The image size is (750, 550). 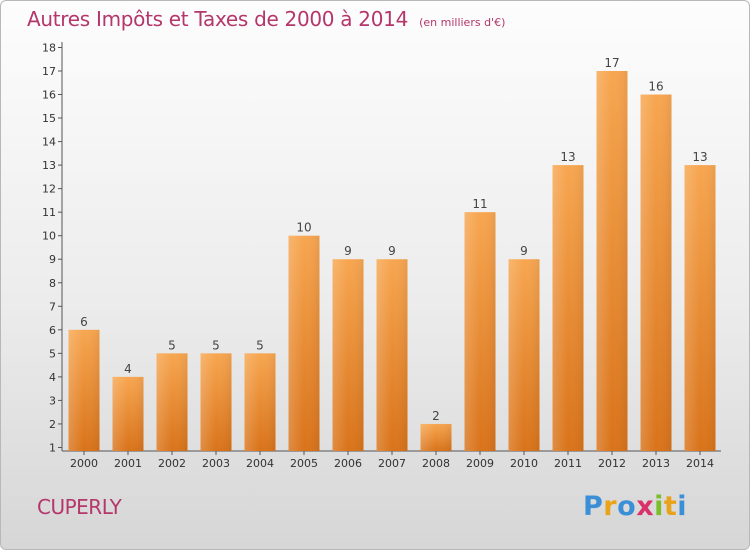 What do you see at coordinates (436, 416) in the screenshot?
I see `bar-value-label: 2` at bounding box center [436, 416].